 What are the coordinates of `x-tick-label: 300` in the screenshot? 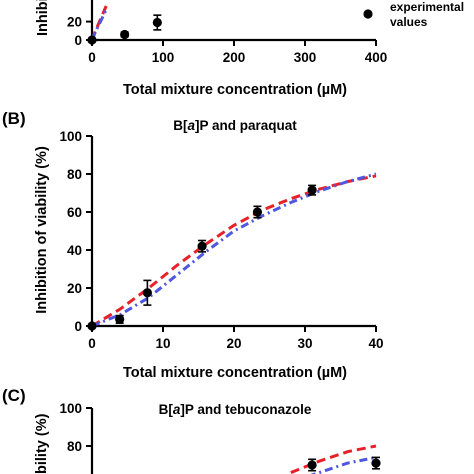 It's located at (305, 57).